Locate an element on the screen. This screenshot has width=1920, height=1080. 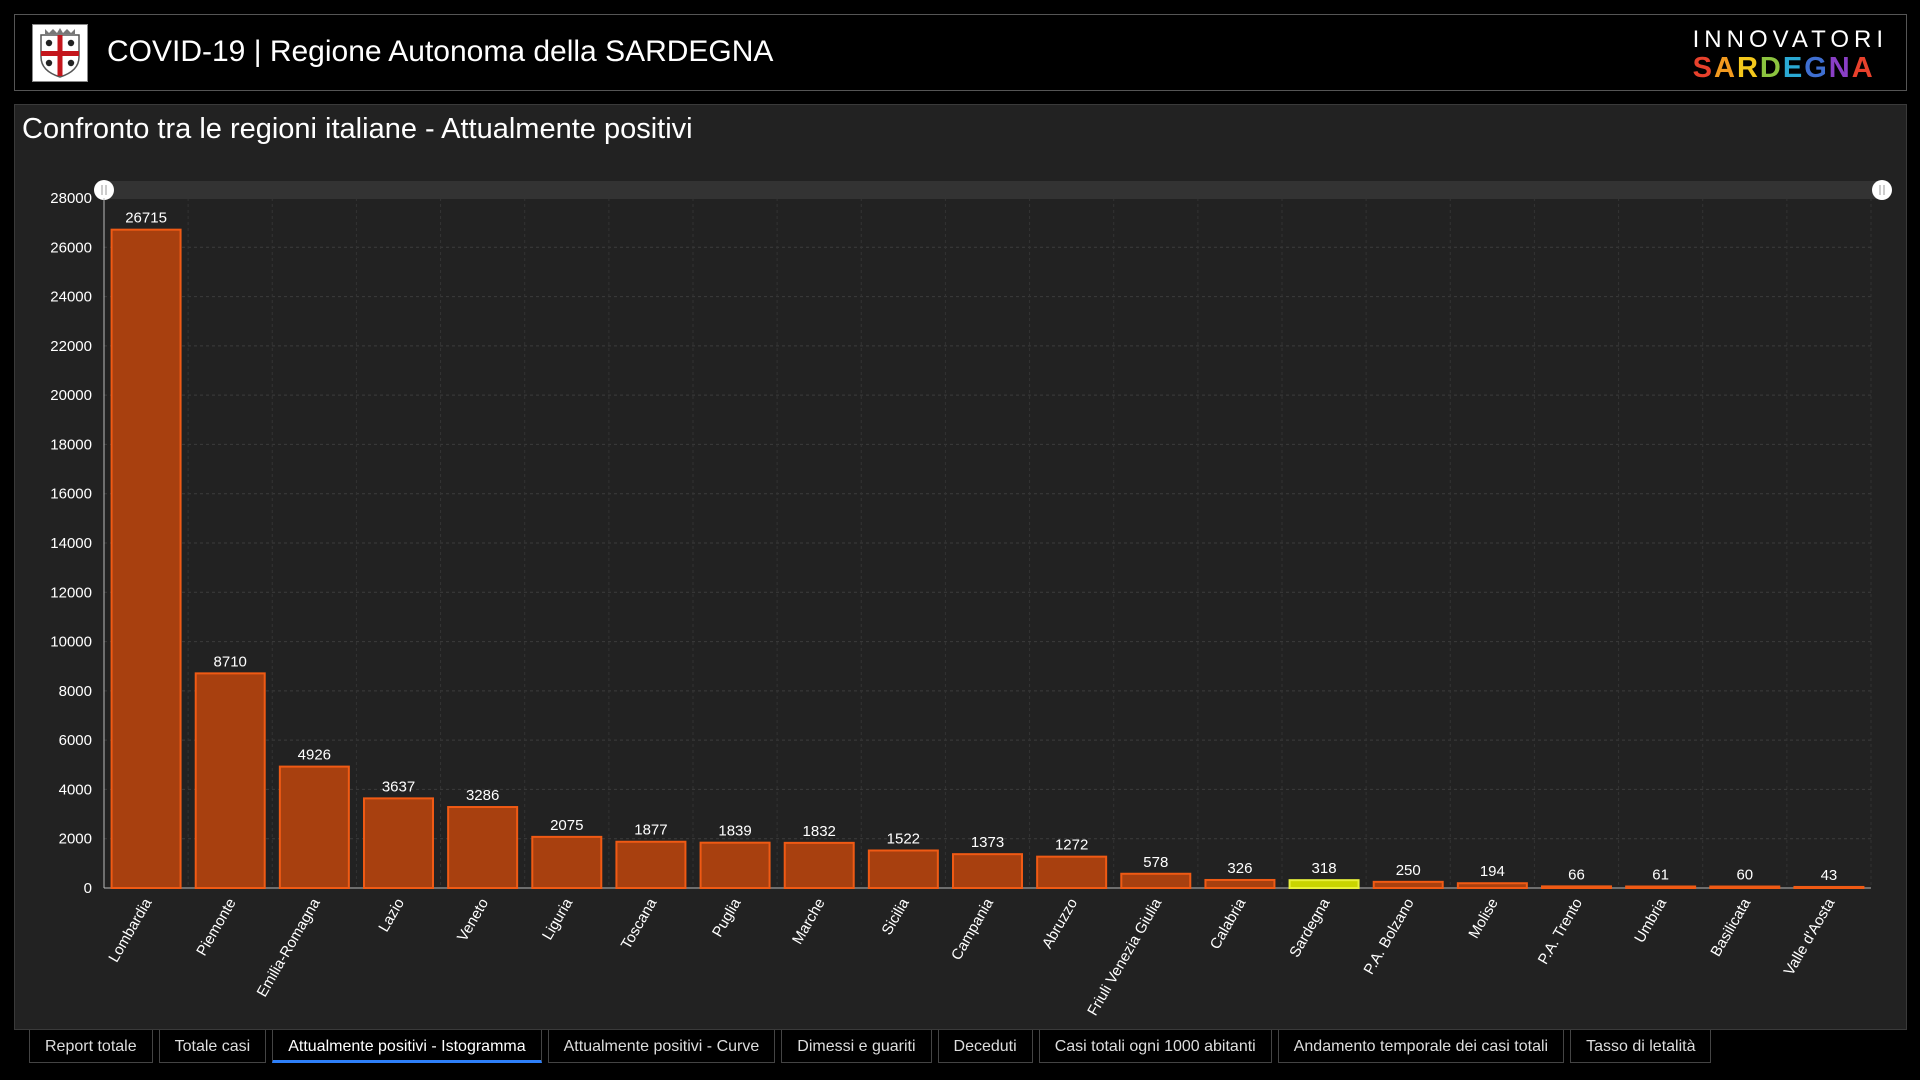
bar-basilicata is located at coordinates (1745, 887).